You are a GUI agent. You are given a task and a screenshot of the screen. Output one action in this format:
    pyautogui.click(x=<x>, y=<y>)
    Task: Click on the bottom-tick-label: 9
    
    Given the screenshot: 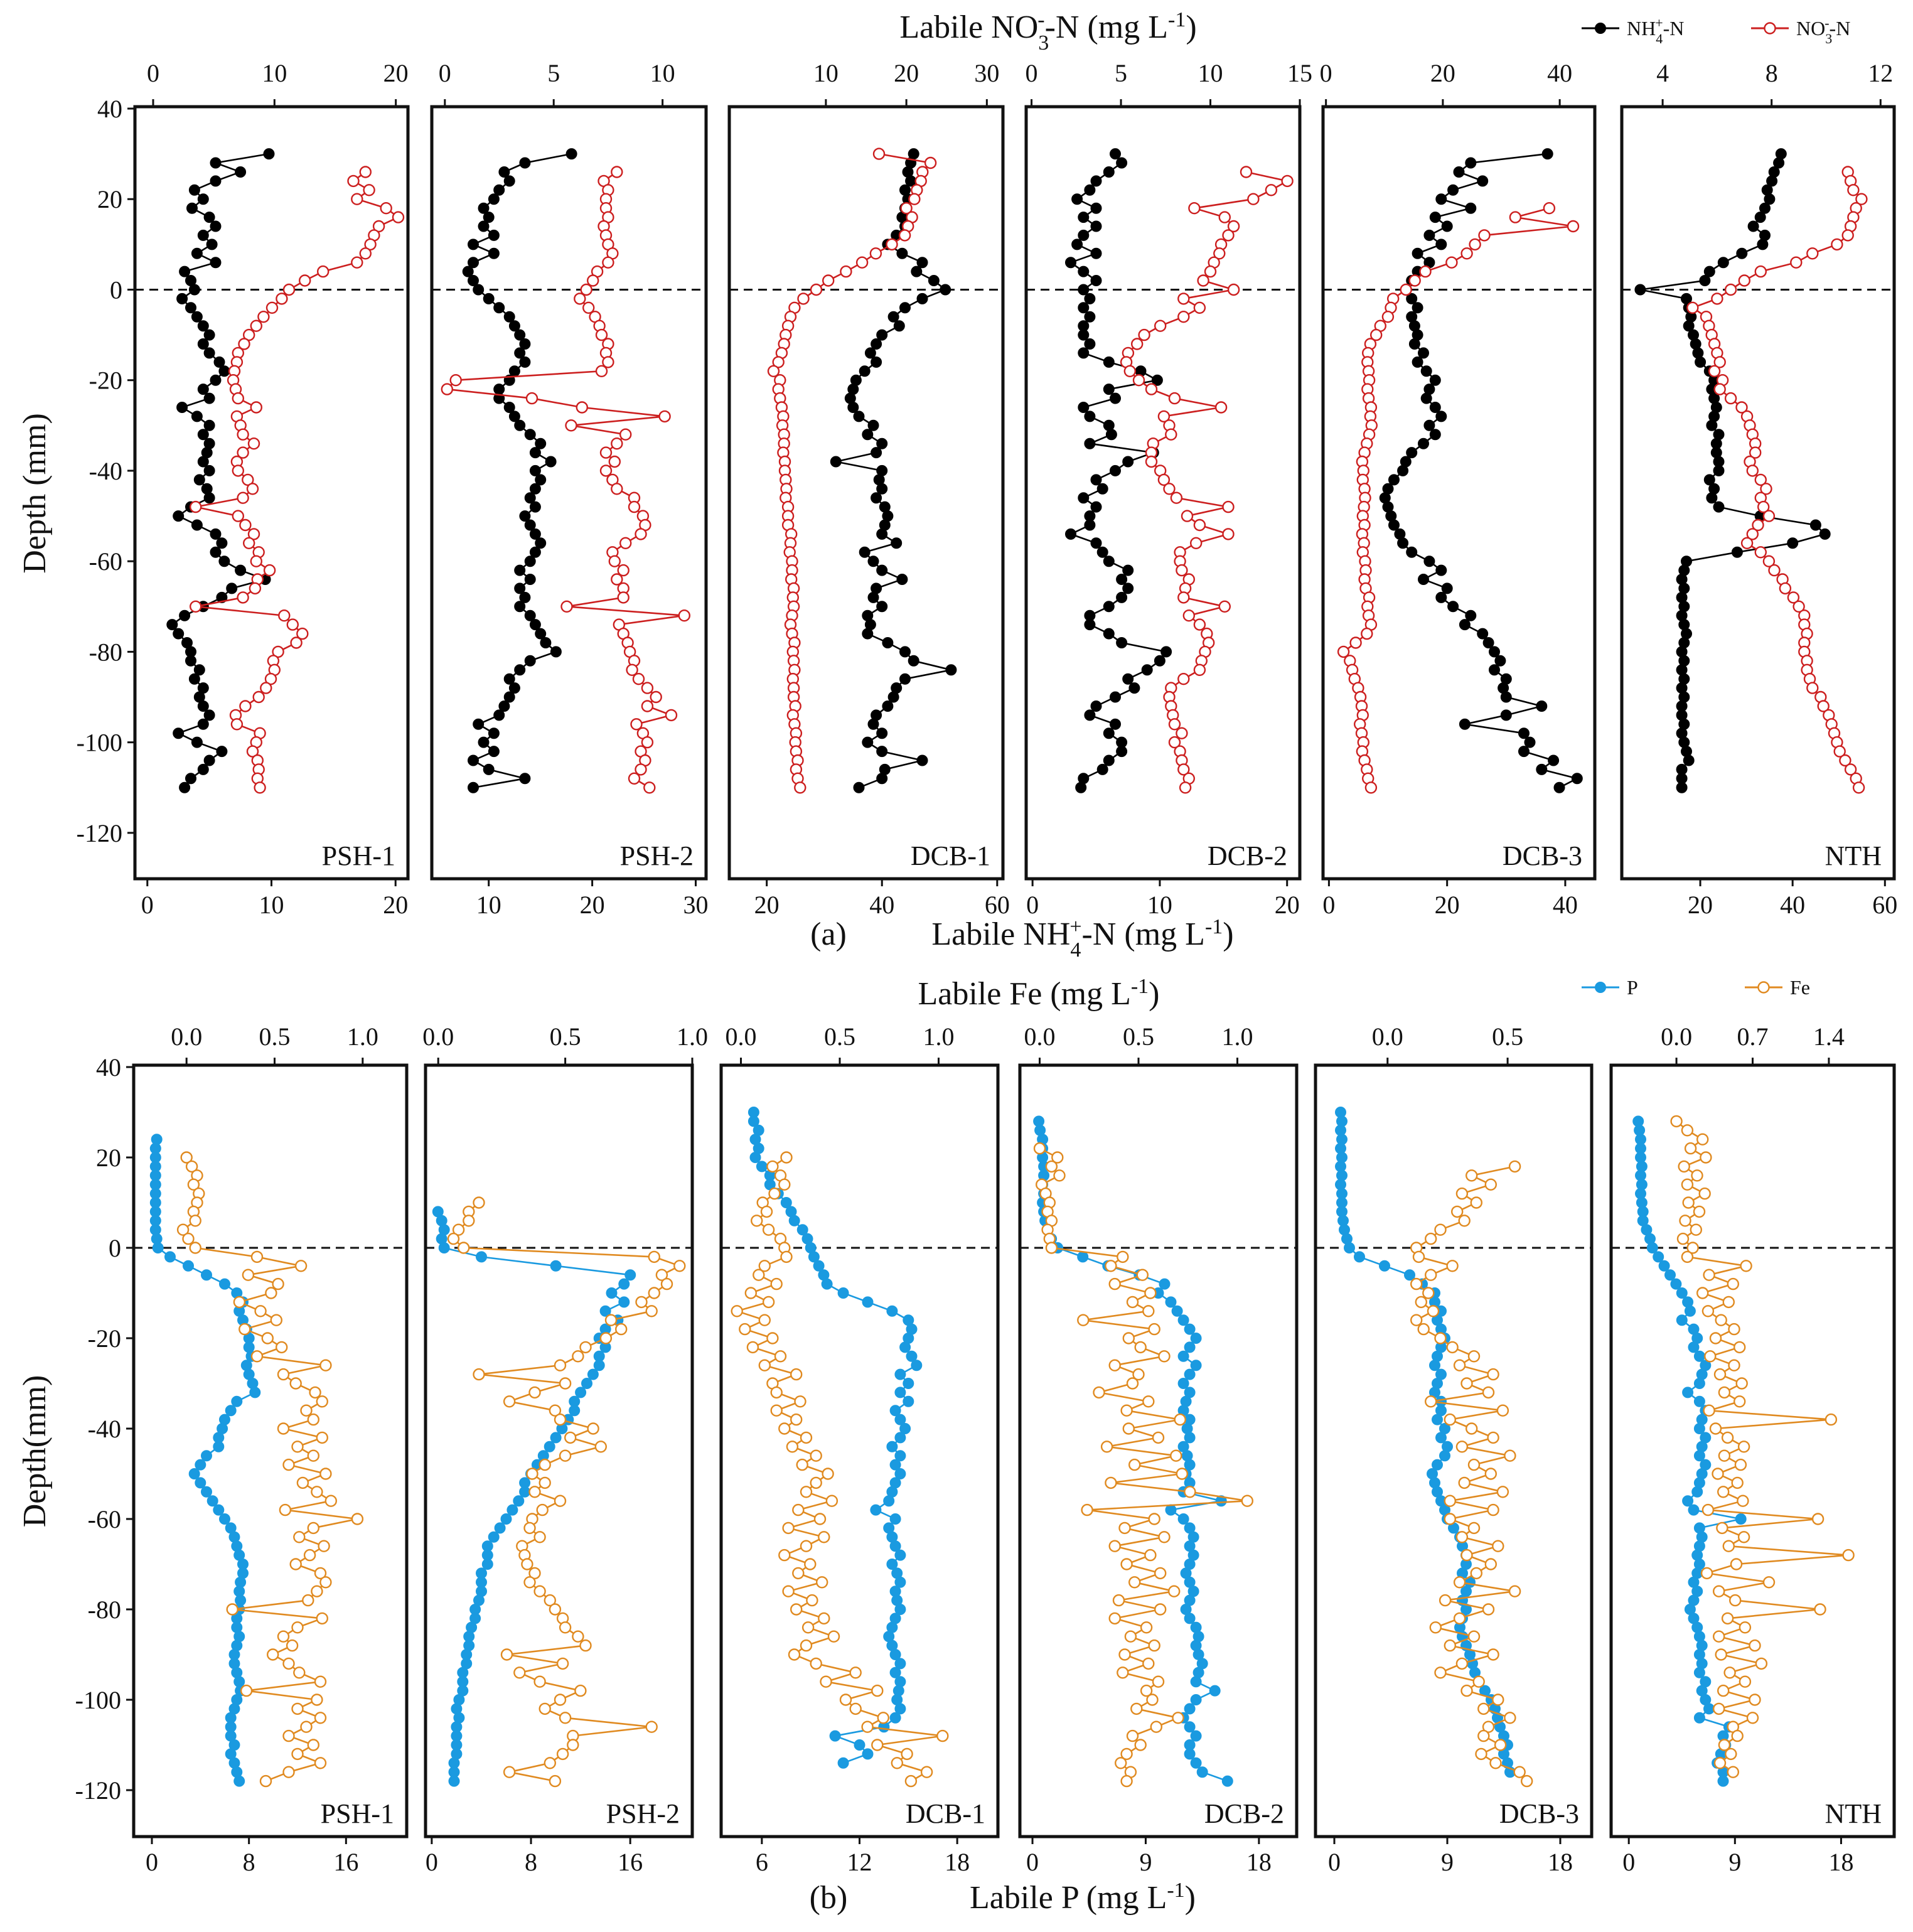 What is the action you would take?
    pyautogui.click(x=1145, y=1862)
    